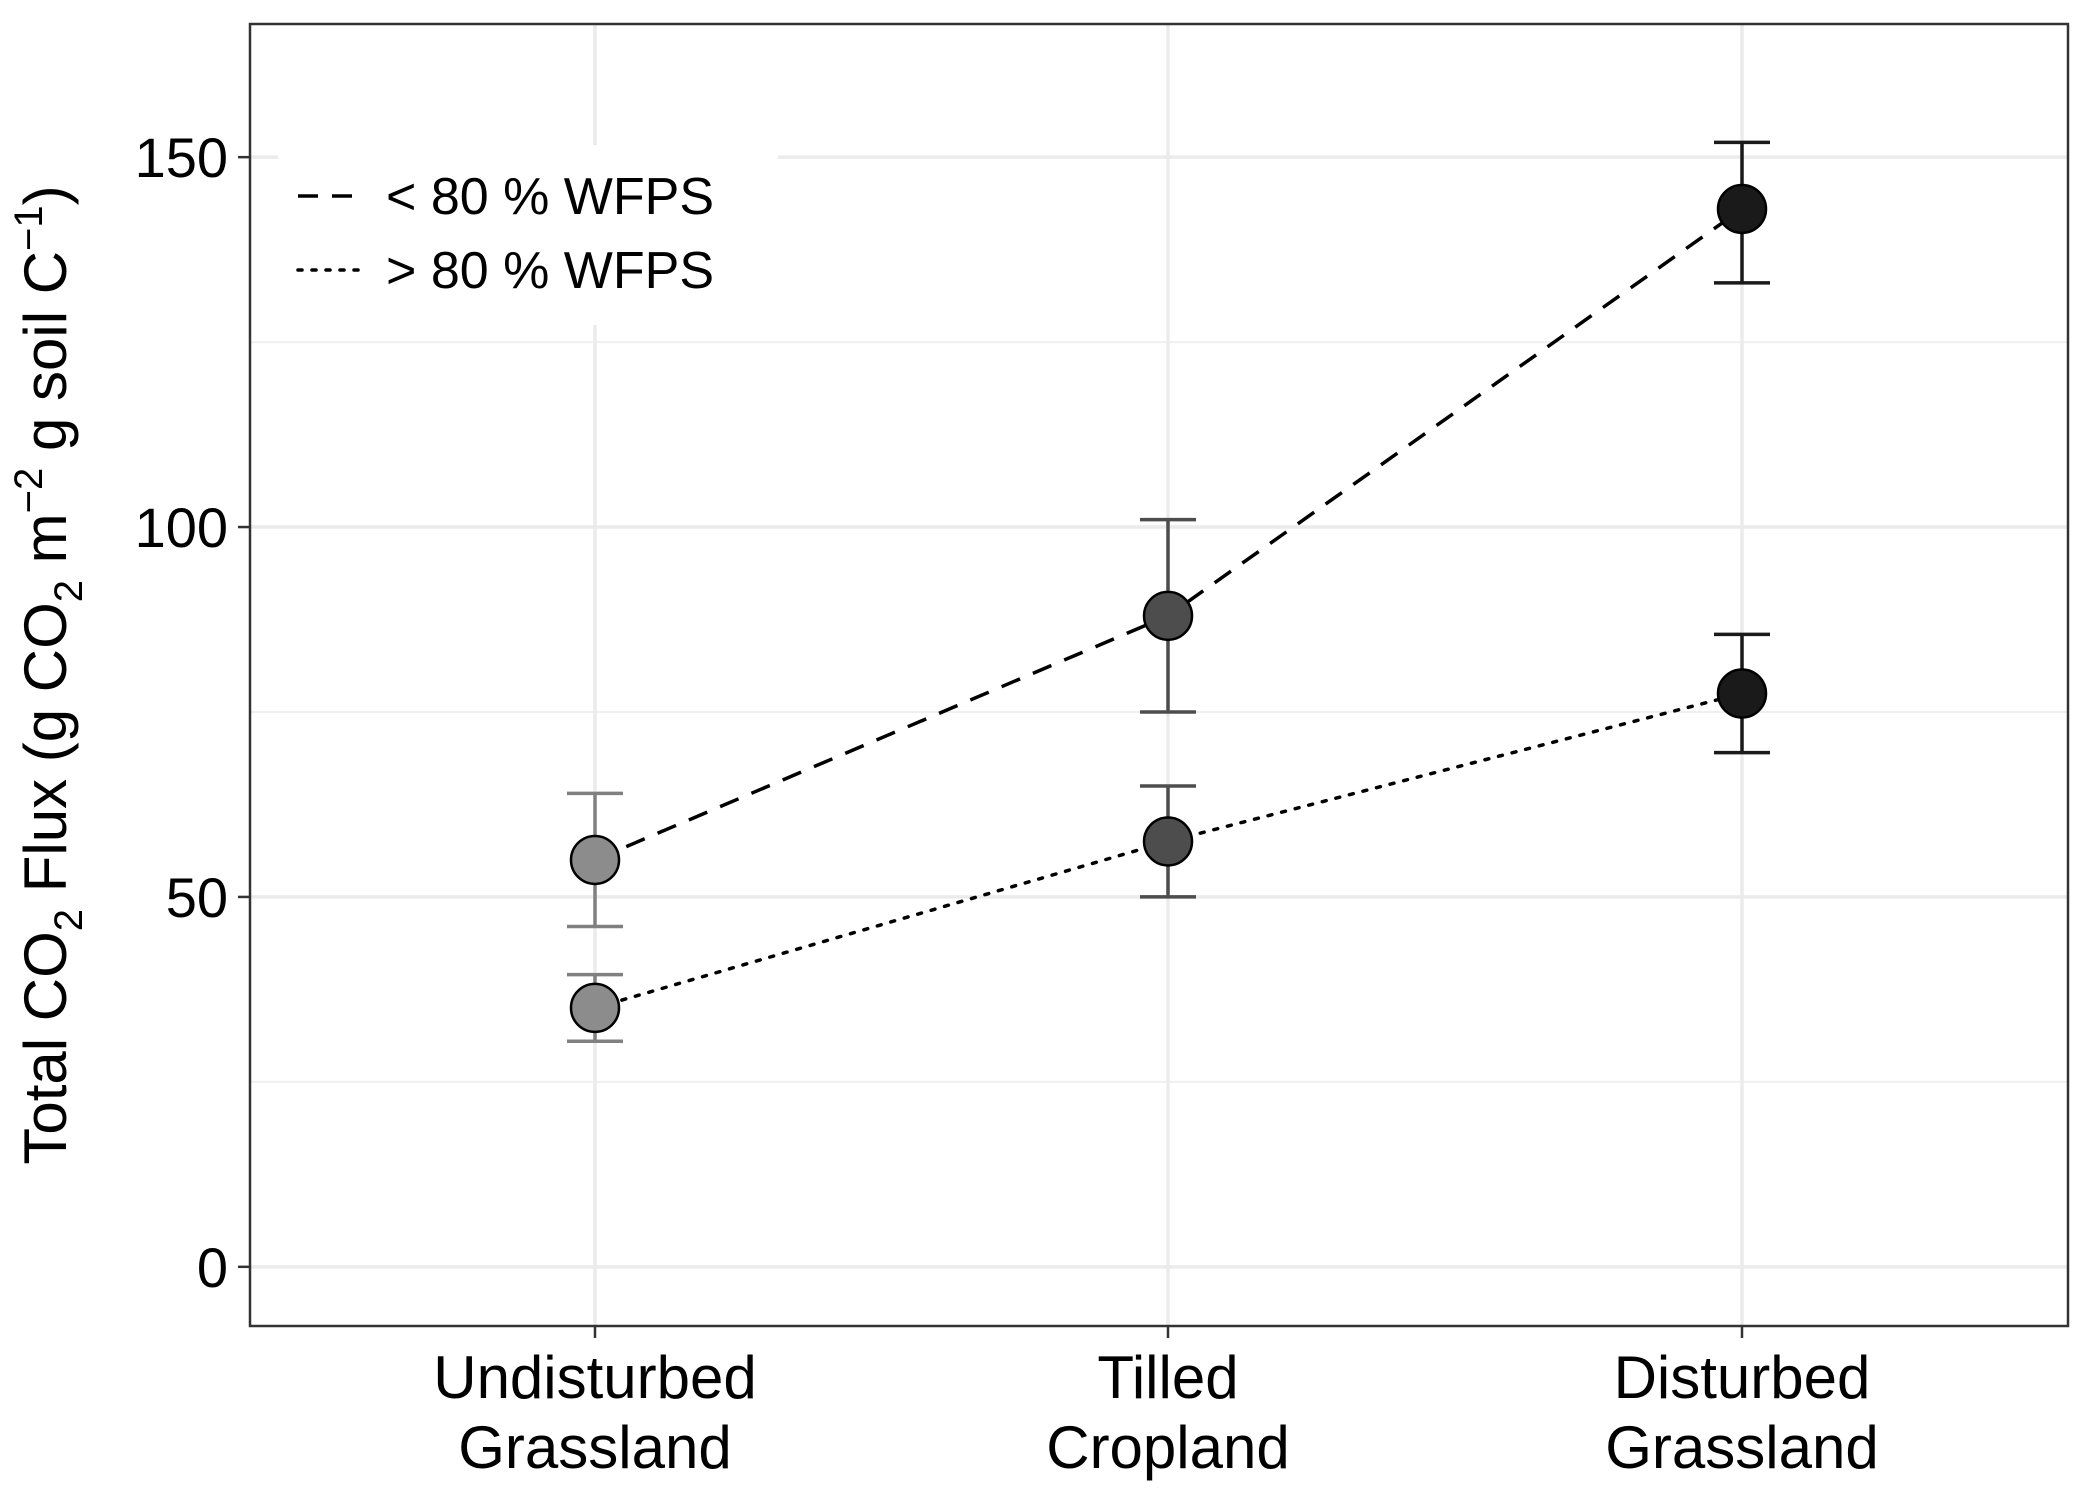 This screenshot has height=1500, width=2100. I want to click on y-tick-label: 100, so click(181, 527).